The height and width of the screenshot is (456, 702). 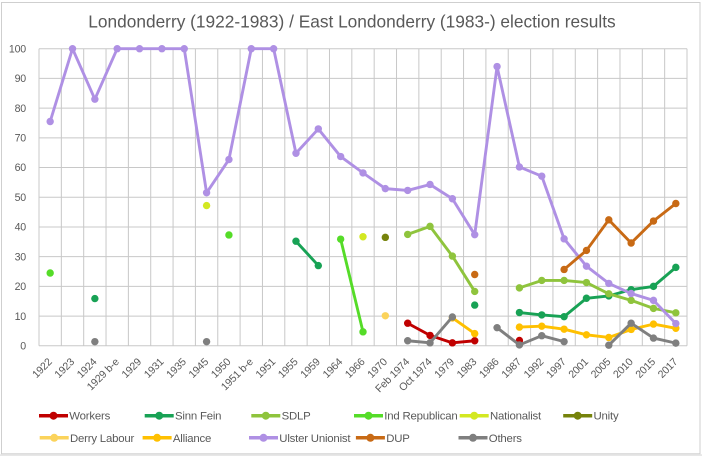 What do you see at coordinates (21, 228) in the screenshot?
I see `svg-text: 40` at bounding box center [21, 228].